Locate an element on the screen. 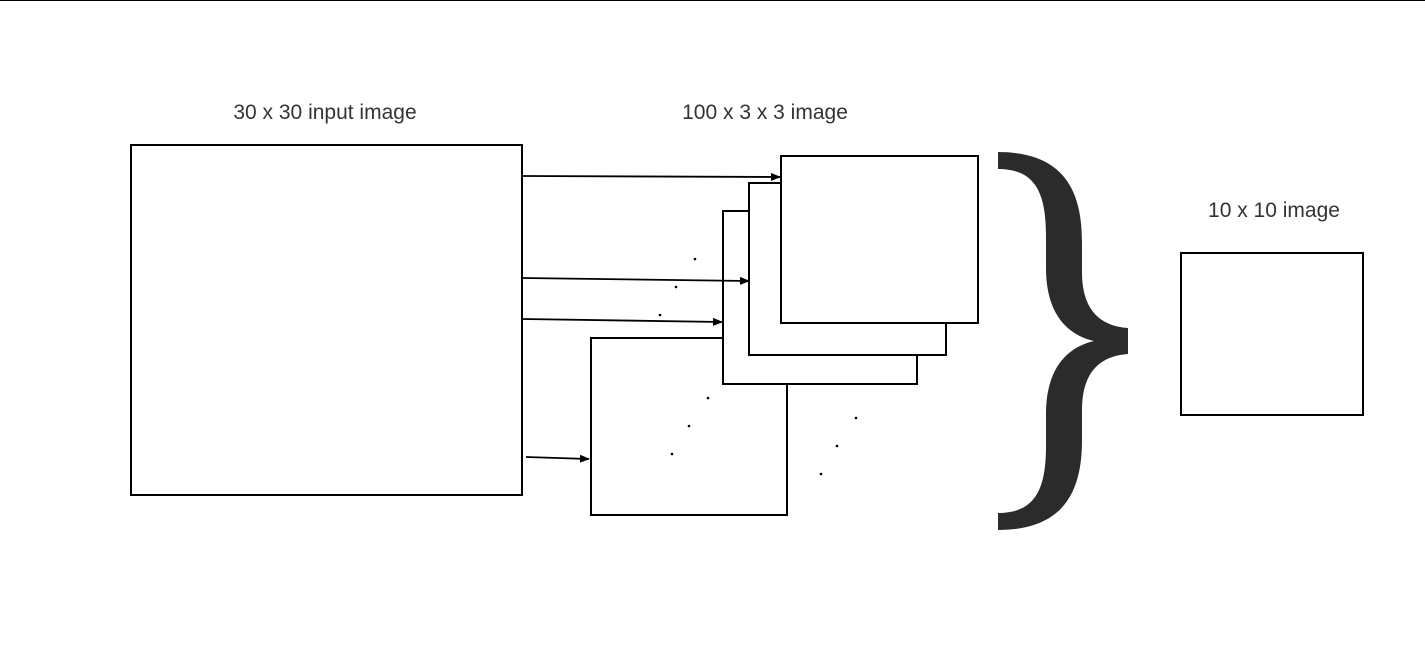  output-image-box is located at coordinates (1272, 334).